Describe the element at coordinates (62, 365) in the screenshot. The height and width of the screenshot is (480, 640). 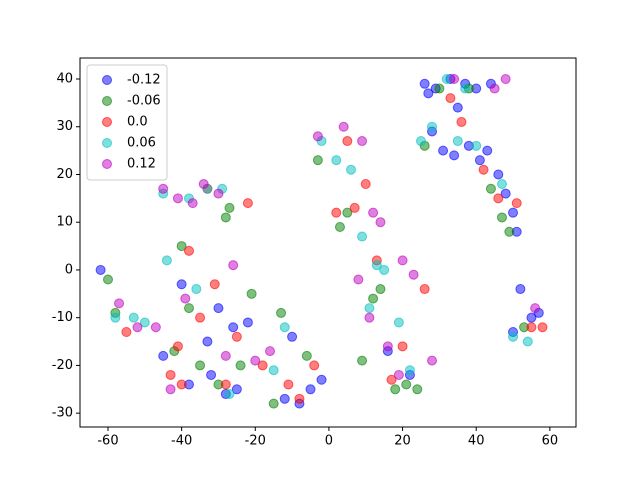
I see `y-tick-label: -20` at that location.